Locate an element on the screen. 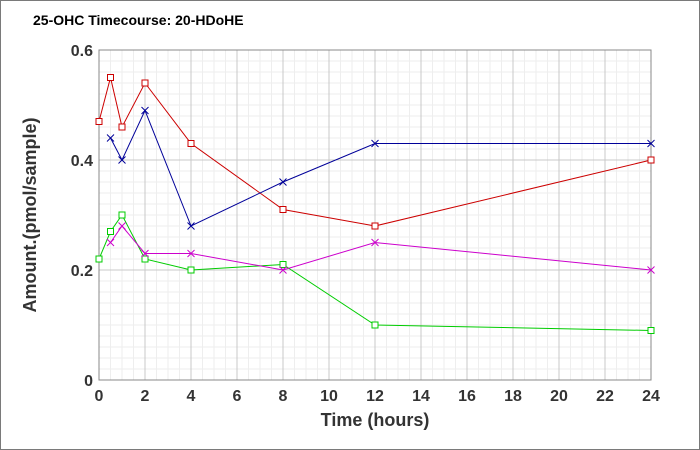 Image resolution: width=700 pixels, height=450 pixels. y-tick-label: 0 is located at coordinates (88, 381).